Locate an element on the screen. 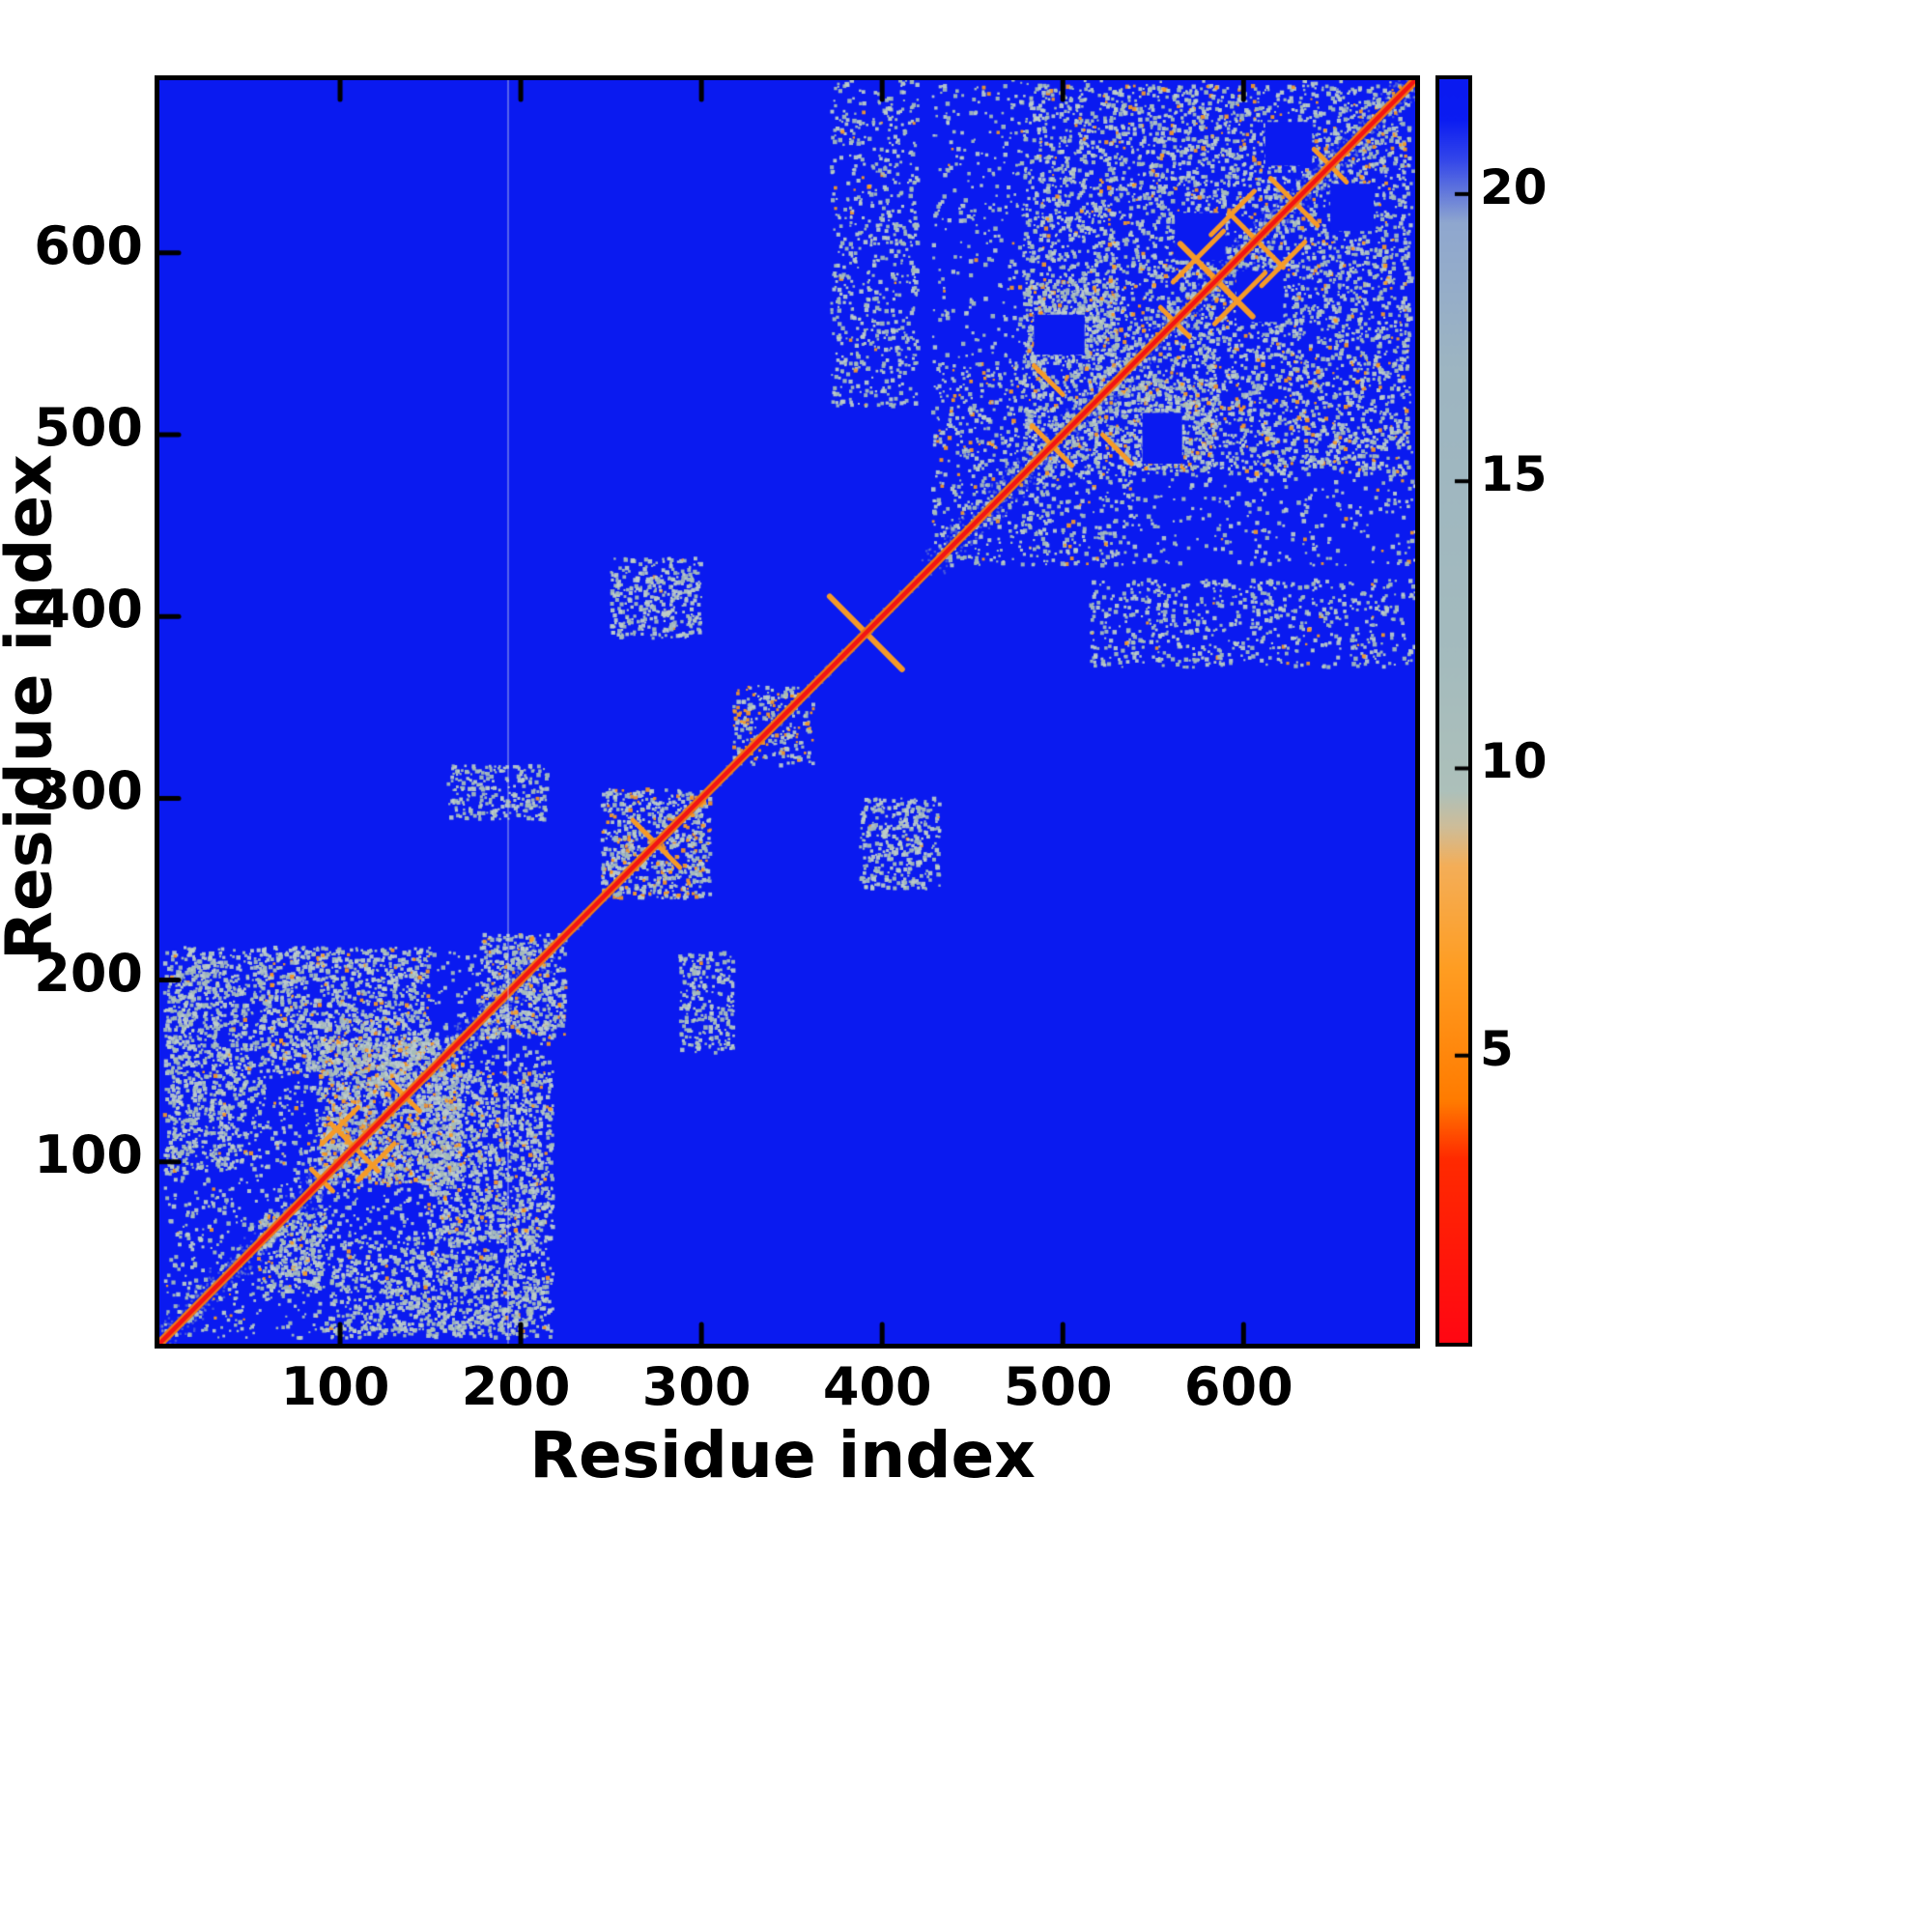 Image resolution: width=1932 pixels, height=1932 pixels. y-tick-label: 600 is located at coordinates (88, 245).